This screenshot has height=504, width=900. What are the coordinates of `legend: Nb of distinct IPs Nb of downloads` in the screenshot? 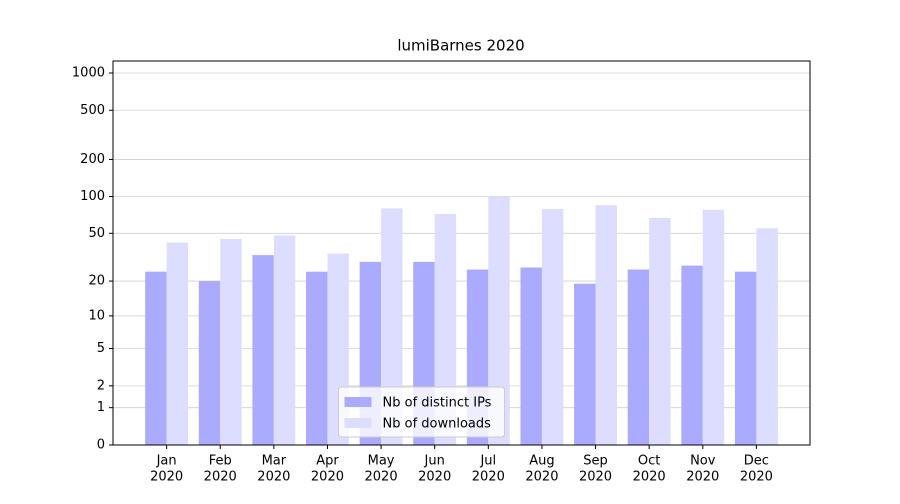 It's located at (421, 412).